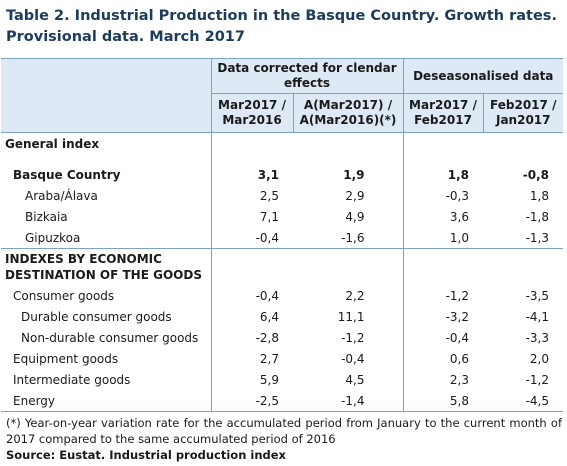 The width and height of the screenshot is (567, 466). Describe the element at coordinates (251, 358) in the screenshot. I see `cell: 2,7` at that location.